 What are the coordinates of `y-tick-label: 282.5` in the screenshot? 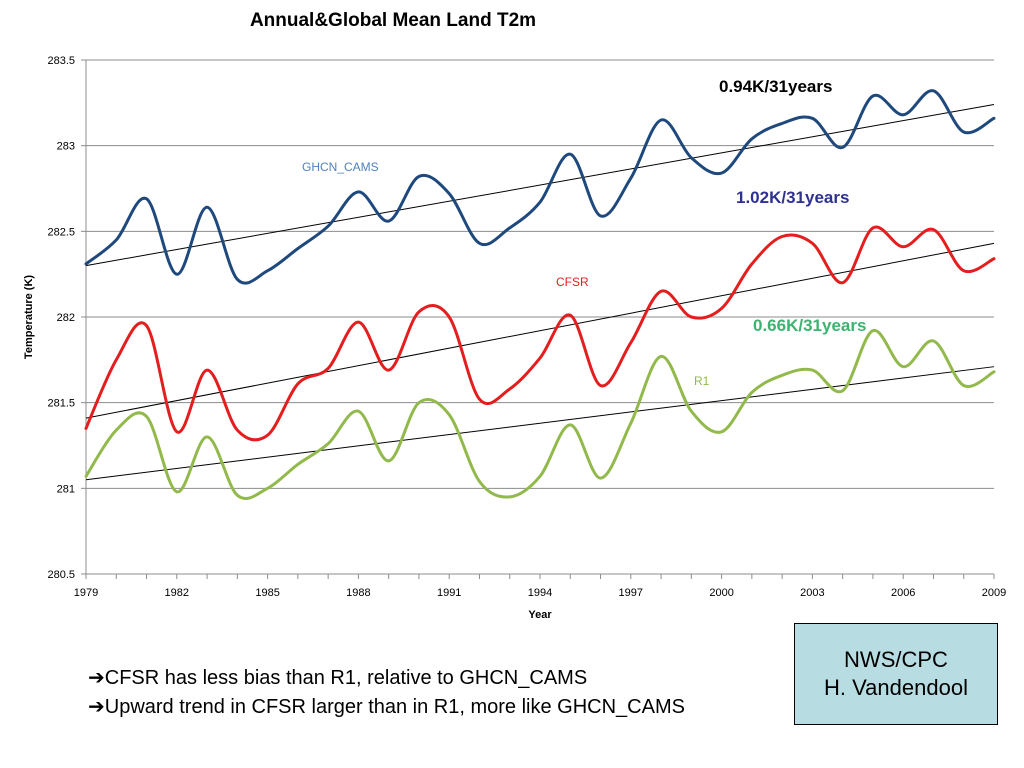 It's located at (61, 232).